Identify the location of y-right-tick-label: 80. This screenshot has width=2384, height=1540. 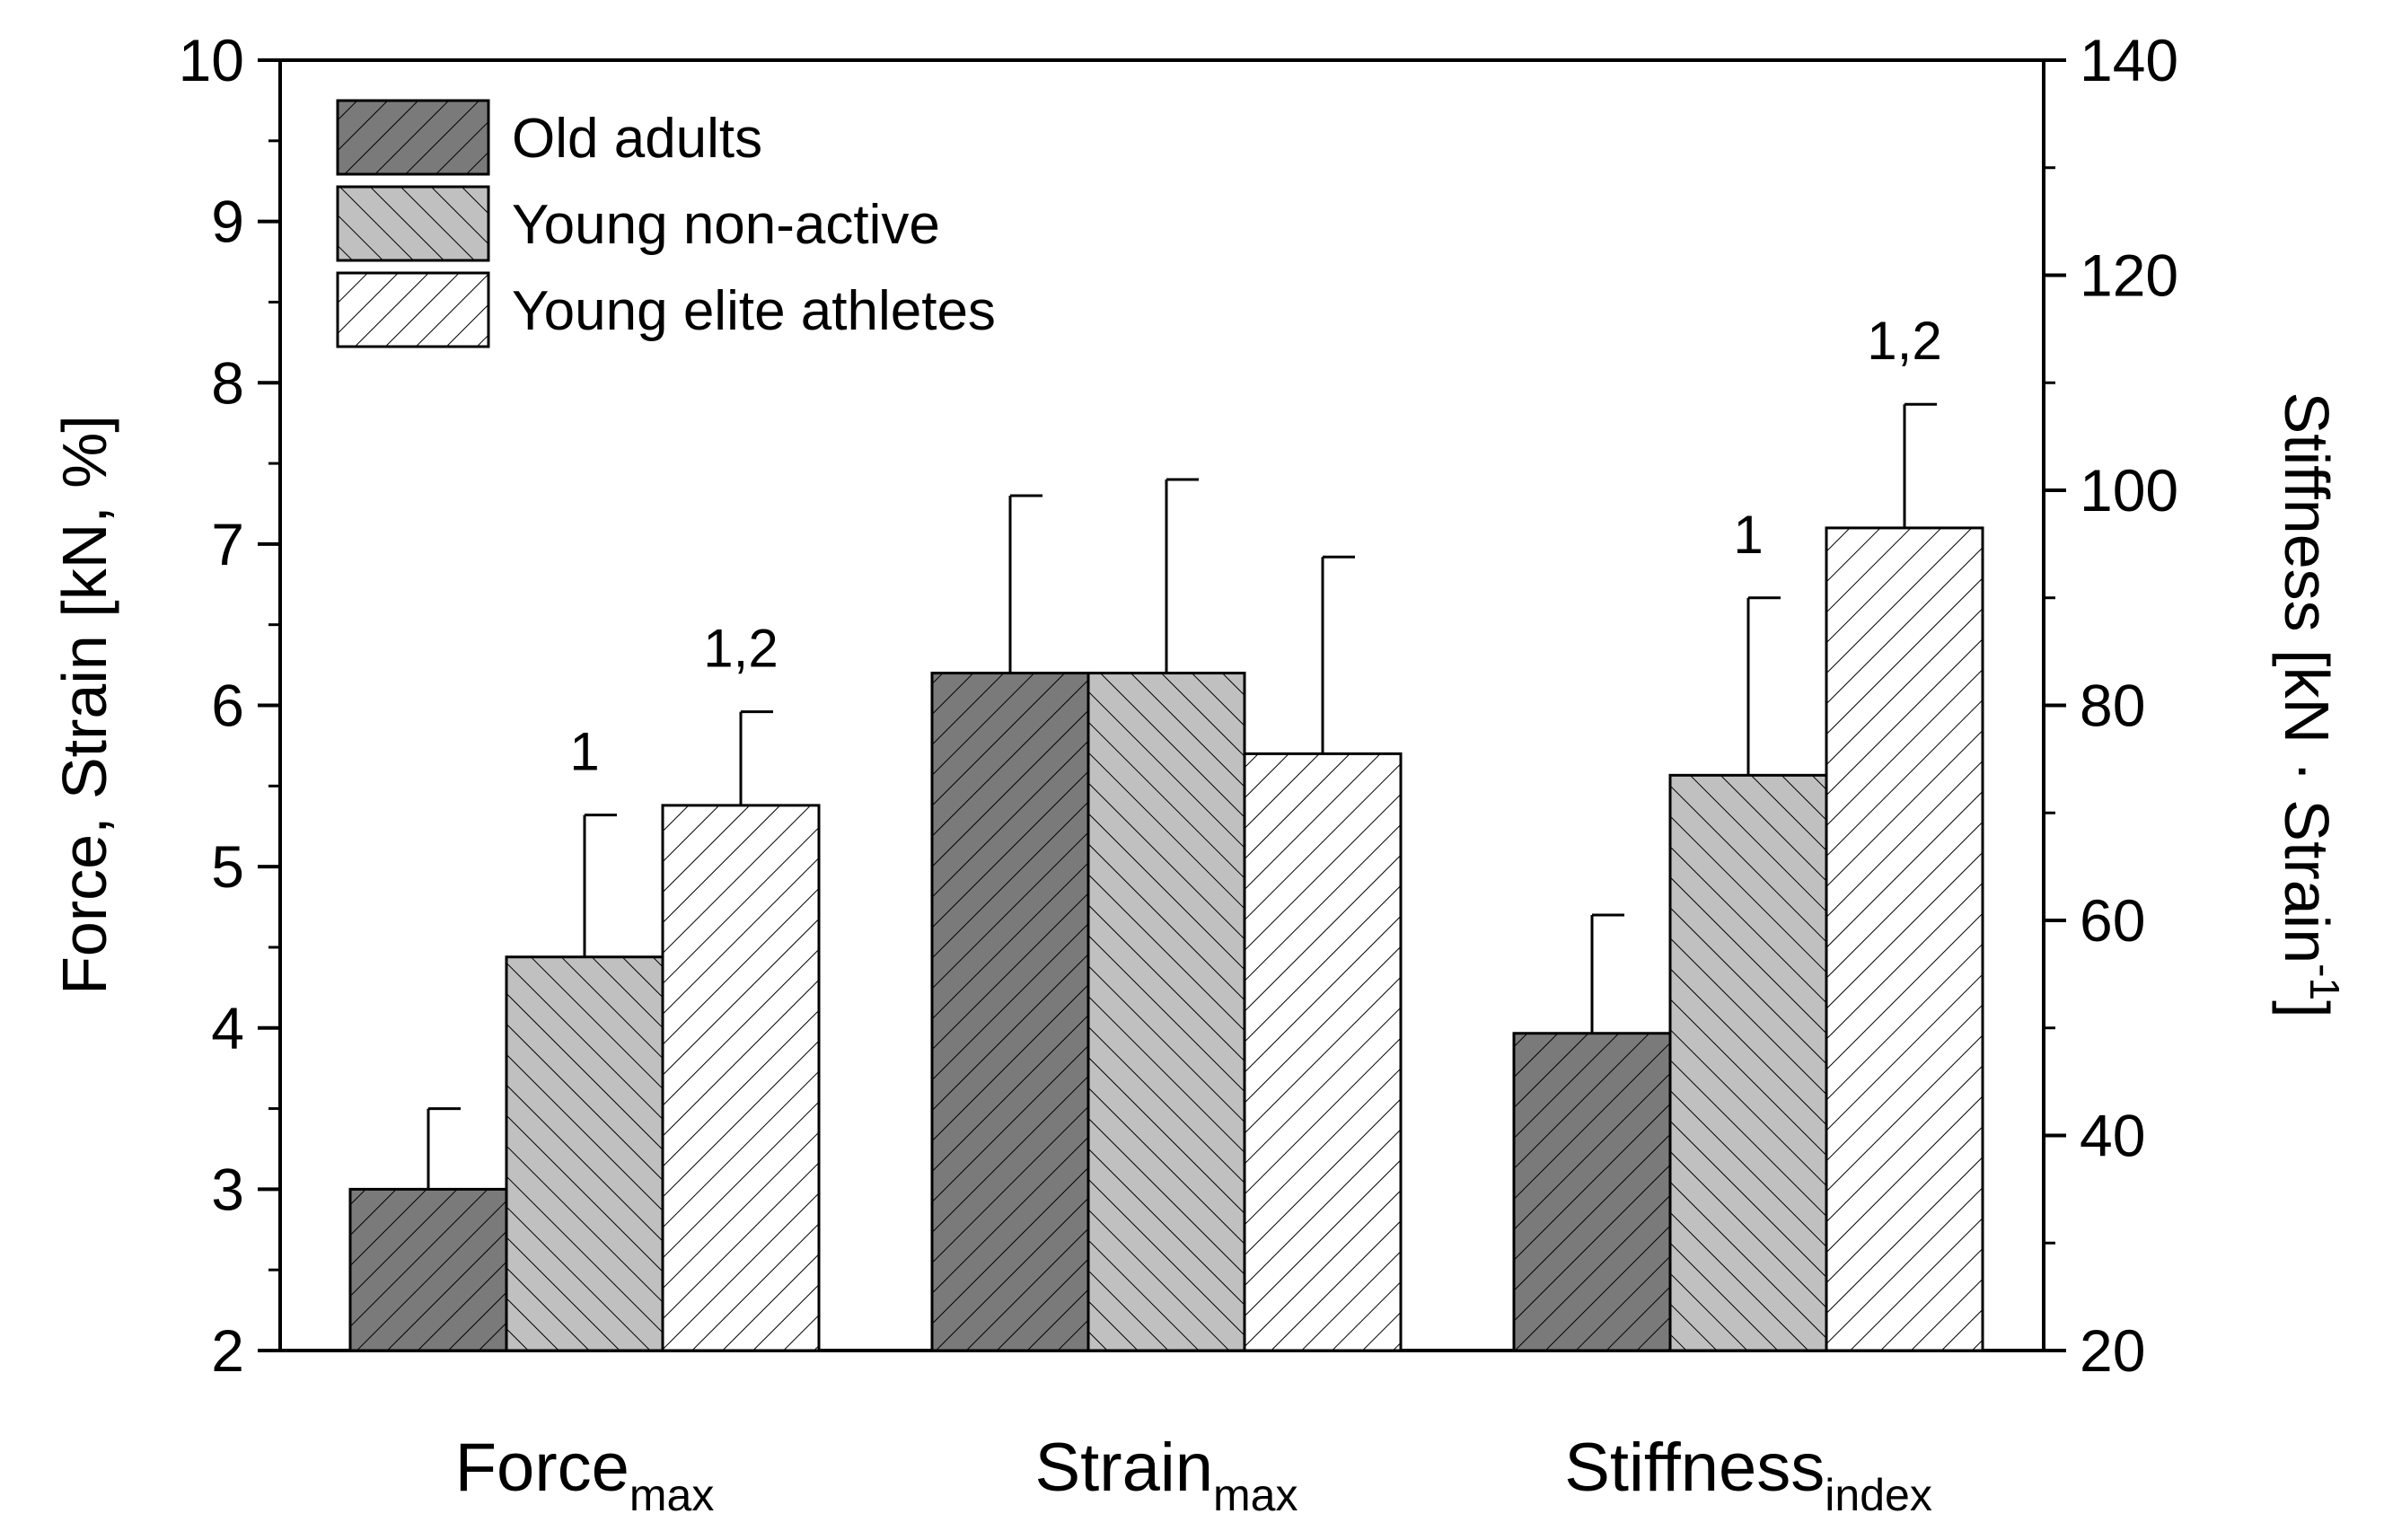
(2112, 706).